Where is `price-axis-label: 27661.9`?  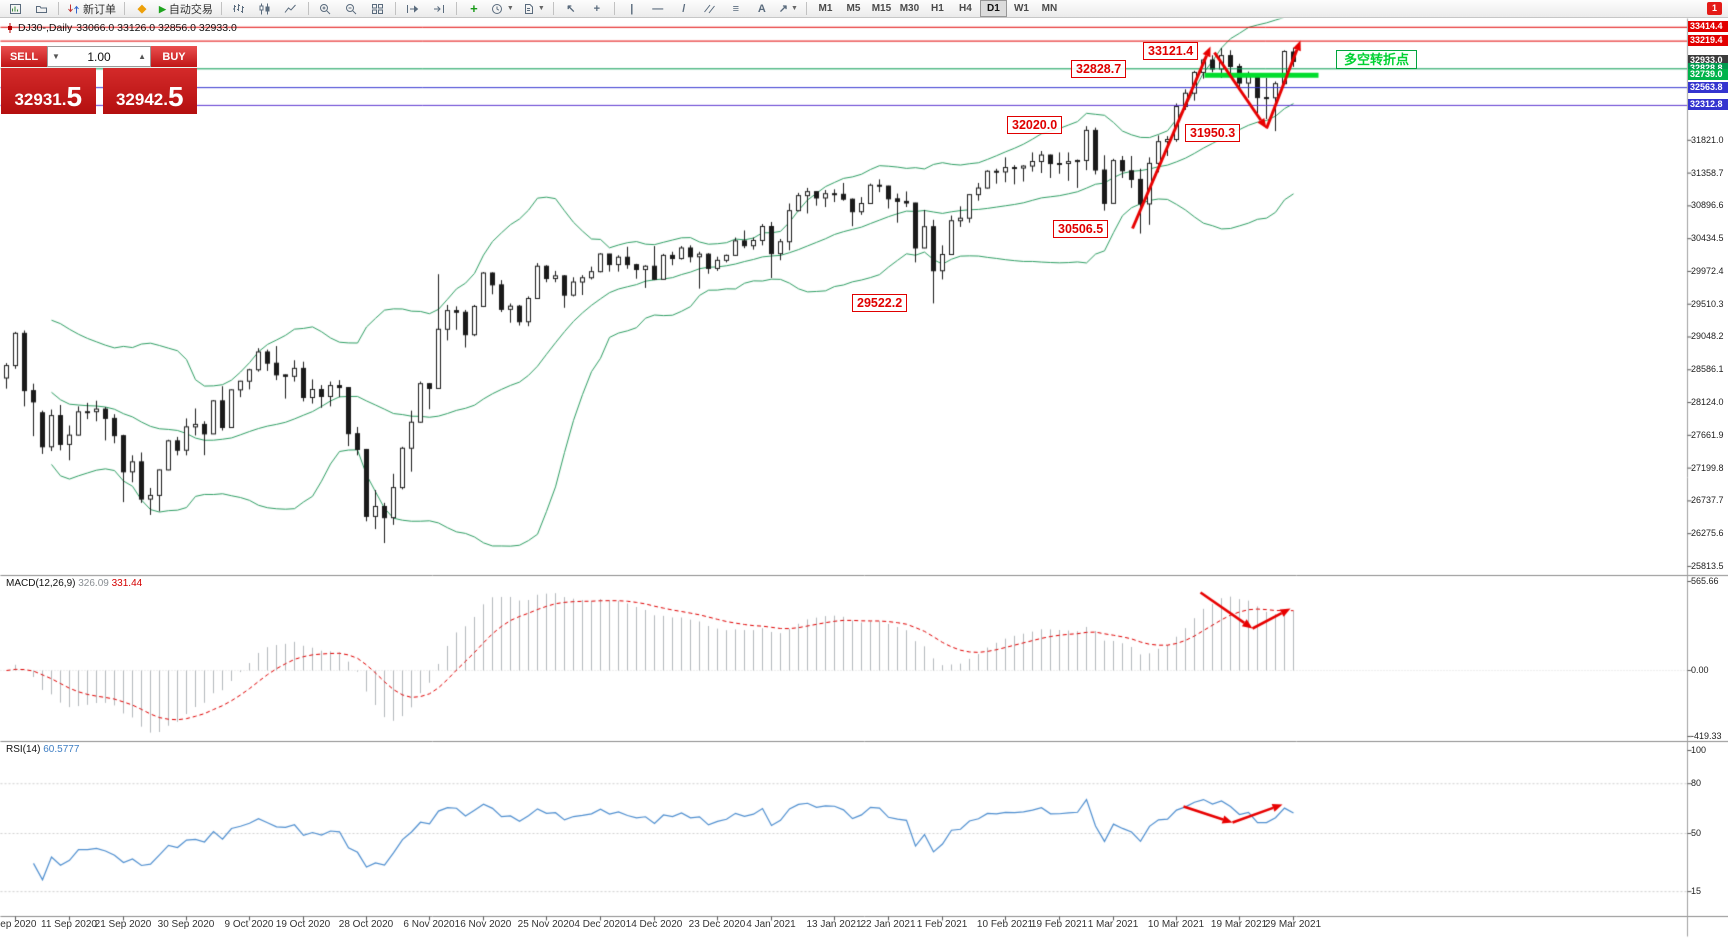 price-axis-label: 27661.9 is located at coordinates (1707, 434).